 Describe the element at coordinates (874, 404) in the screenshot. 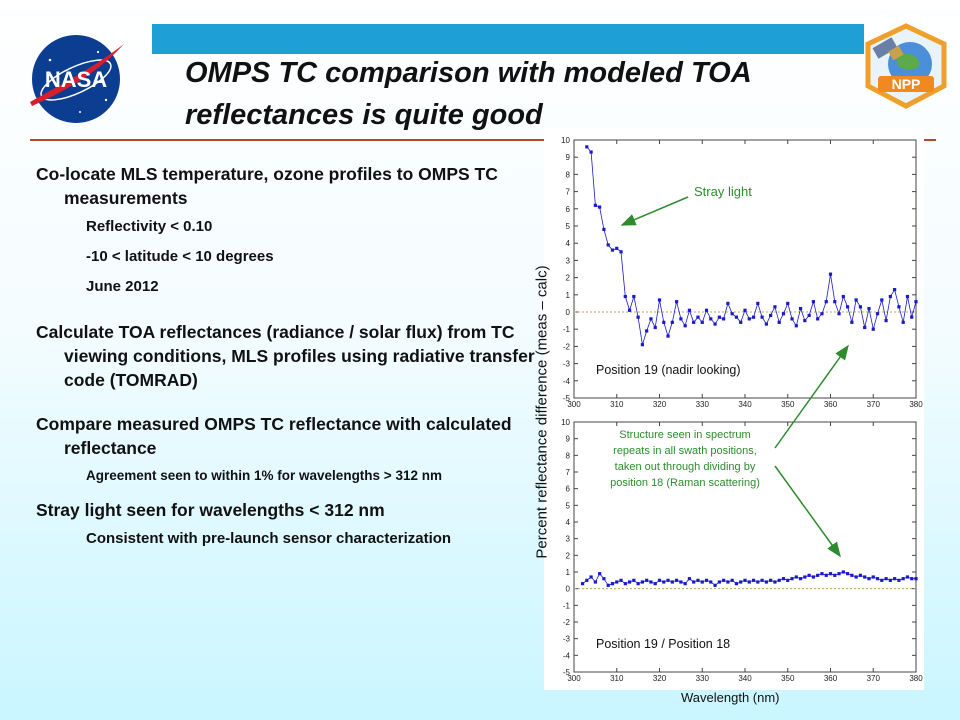

I see `x-tick-label: 370` at that location.